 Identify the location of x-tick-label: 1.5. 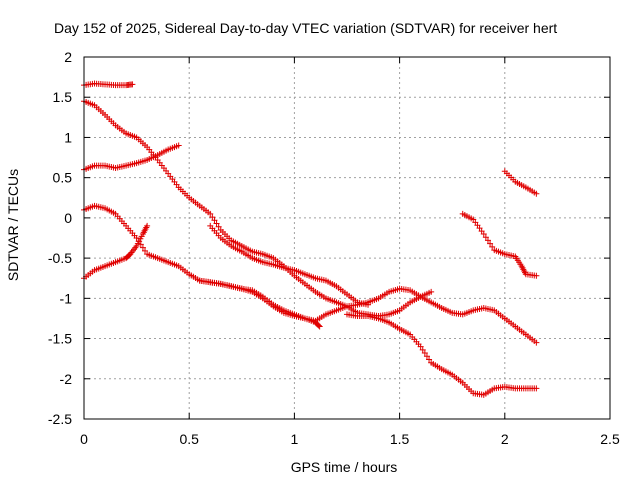
(400, 439).